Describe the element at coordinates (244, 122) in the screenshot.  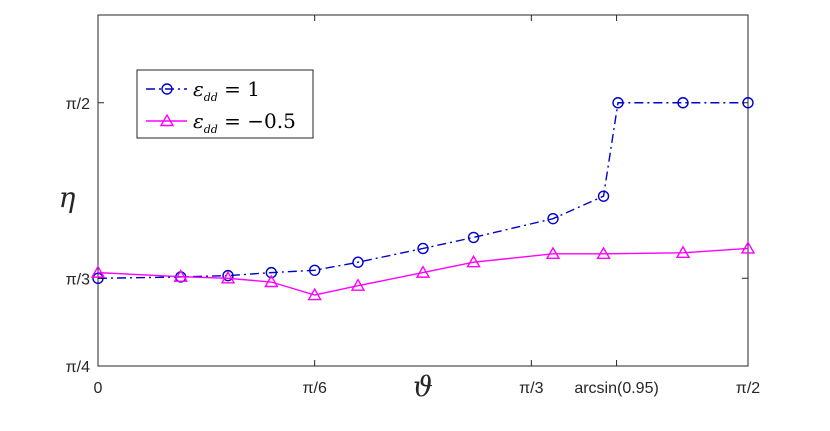
I see `legend-entry-2: εdd = −0.5` at that location.